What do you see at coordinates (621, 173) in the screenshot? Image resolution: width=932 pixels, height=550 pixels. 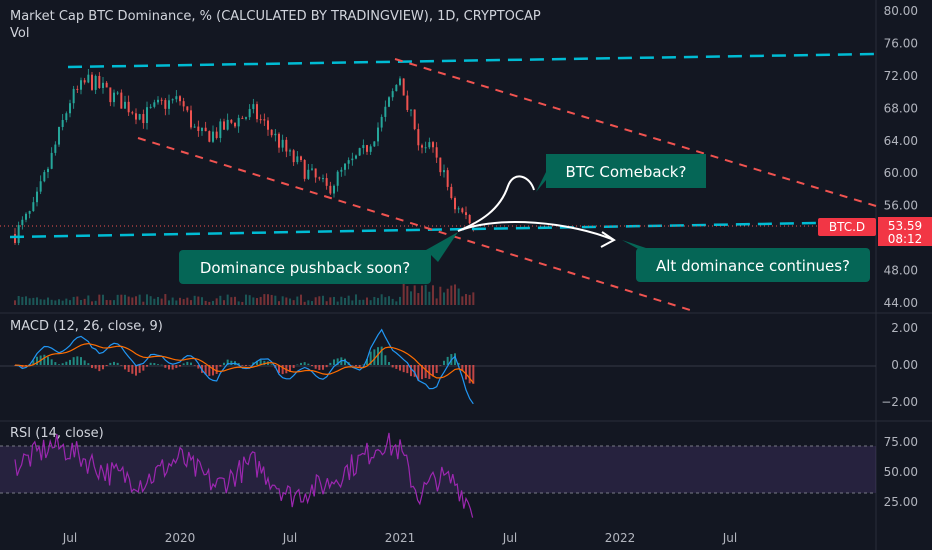 I see `callout-btc-comeback: BTC Comeback?` at bounding box center [621, 173].